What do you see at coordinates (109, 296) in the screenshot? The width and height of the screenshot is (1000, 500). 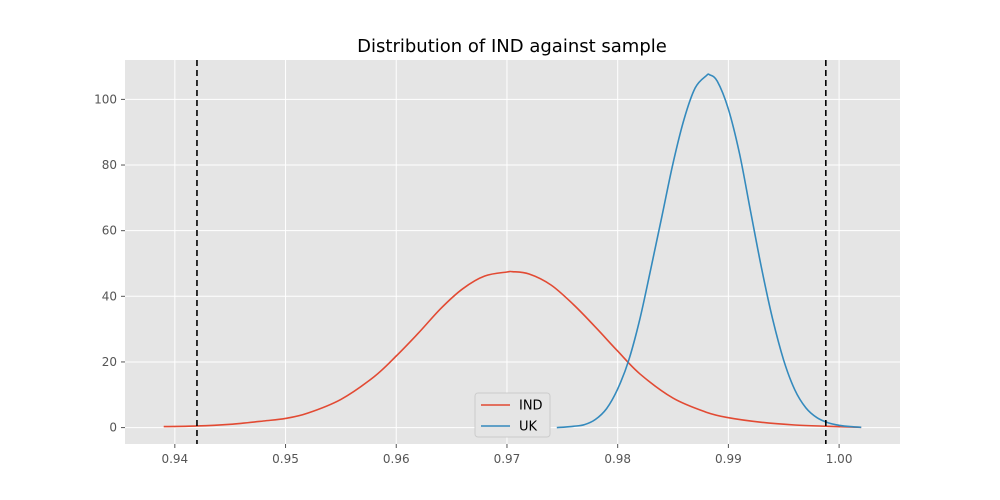 I see `y-tick-label: 40` at bounding box center [109, 296].